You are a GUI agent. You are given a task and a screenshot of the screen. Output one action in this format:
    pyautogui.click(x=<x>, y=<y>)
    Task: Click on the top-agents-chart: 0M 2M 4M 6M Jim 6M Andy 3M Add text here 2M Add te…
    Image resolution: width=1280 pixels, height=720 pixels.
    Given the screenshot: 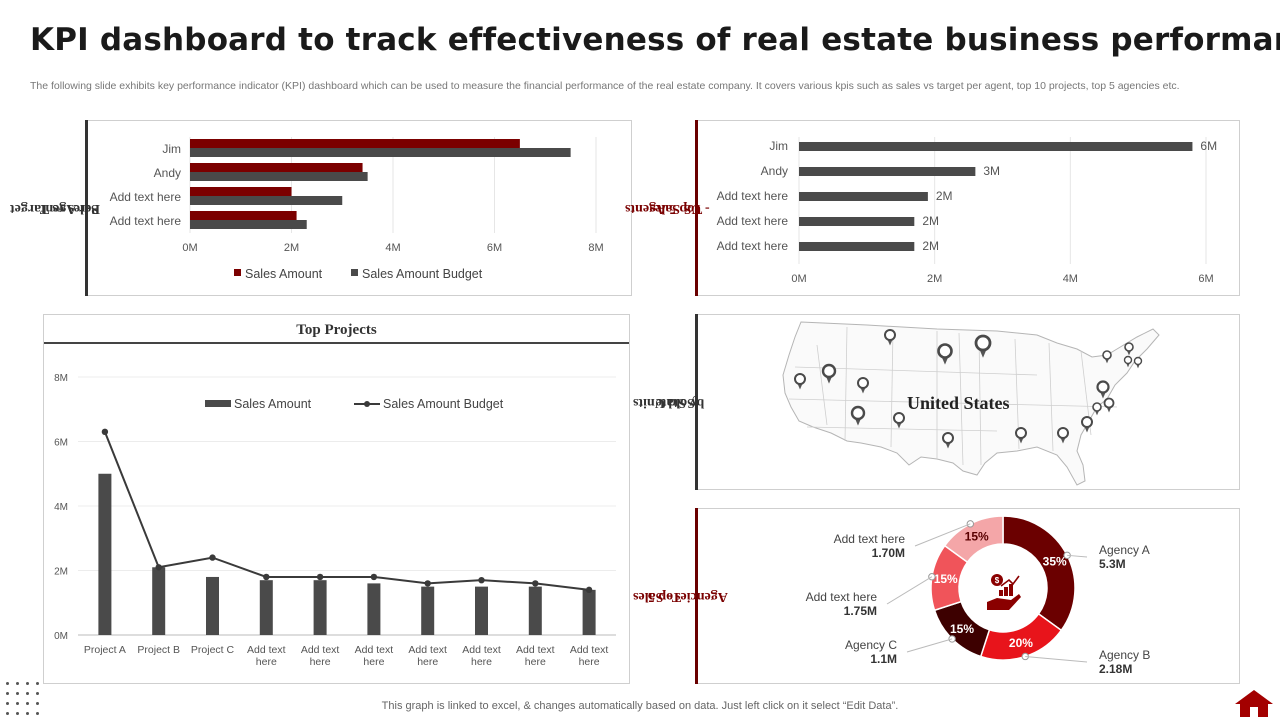 What is the action you would take?
    pyautogui.click(x=967, y=211)
    